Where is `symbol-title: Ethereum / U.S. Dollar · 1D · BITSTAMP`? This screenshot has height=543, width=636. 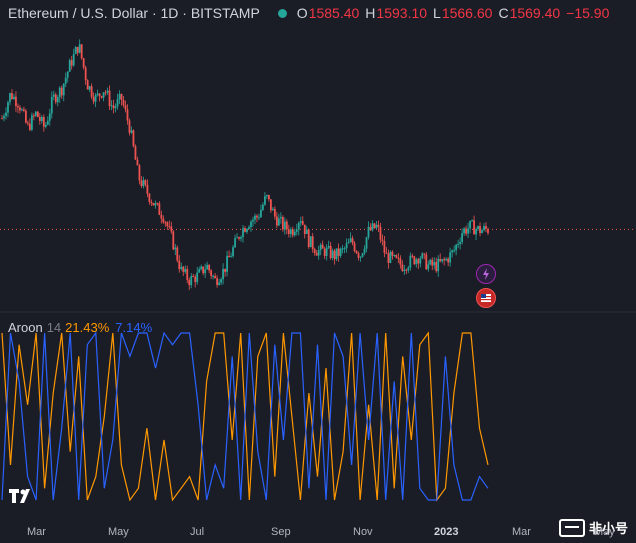 symbol-title: Ethereum / U.S. Dollar · 1D · BITSTAMP is located at coordinates (134, 13).